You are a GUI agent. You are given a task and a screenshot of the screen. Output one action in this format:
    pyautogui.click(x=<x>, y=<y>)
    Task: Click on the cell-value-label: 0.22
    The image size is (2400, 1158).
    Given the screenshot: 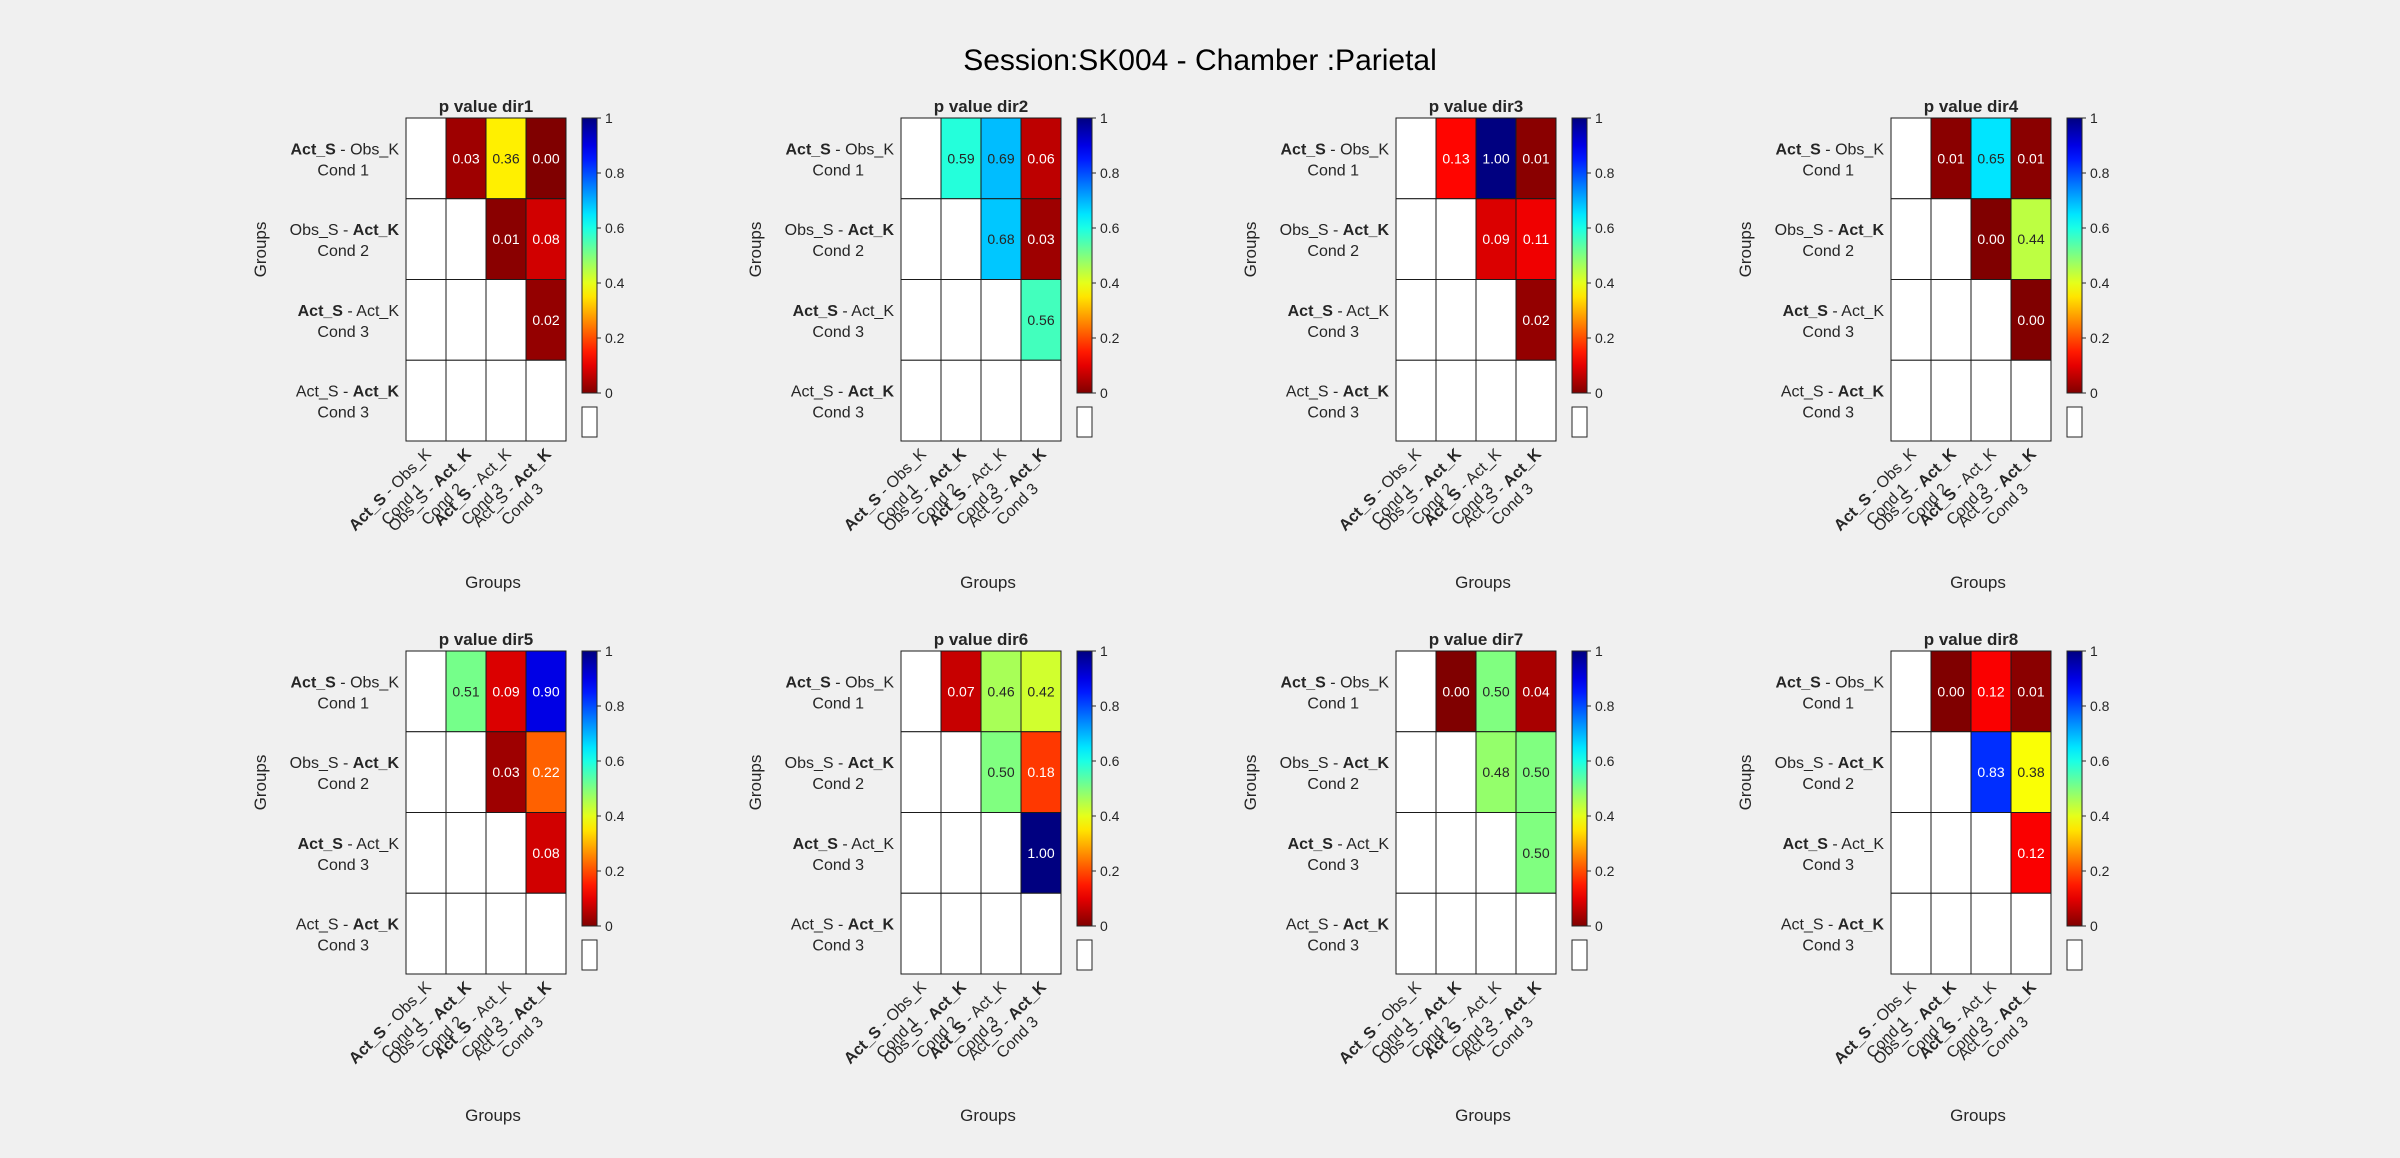 What is the action you would take?
    pyautogui.click(x=545, y=772)
    